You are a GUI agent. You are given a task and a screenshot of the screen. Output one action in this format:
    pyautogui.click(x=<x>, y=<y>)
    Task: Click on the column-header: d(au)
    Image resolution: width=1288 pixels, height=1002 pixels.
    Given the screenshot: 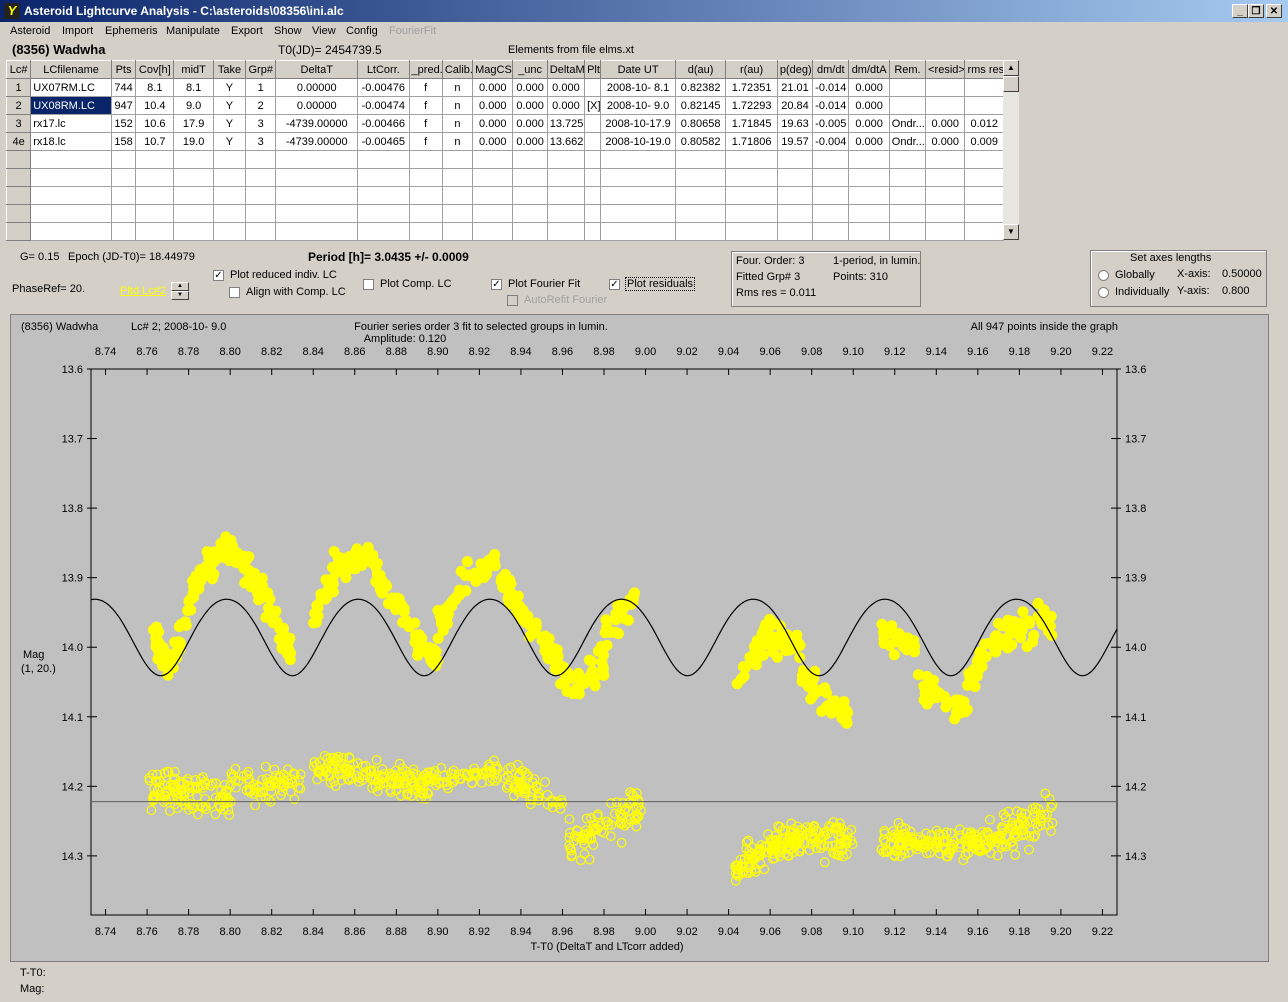 What is the action you would take?
    pyautogui.click(x=700, y=69)
    